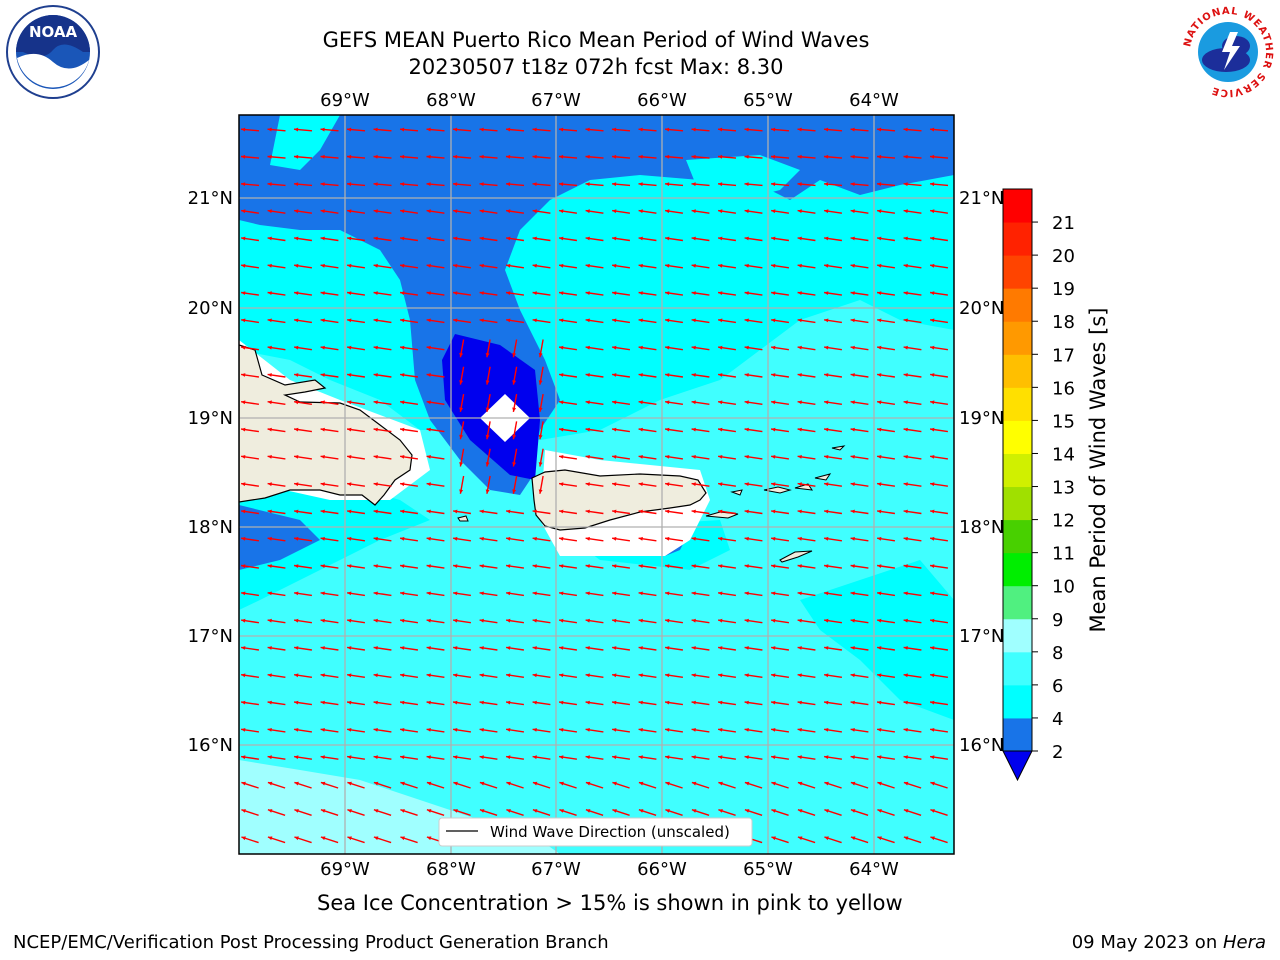  Describe the element at coordinates (210, 418) in the screenshot. I see `lat-label: 19°N` at that location.